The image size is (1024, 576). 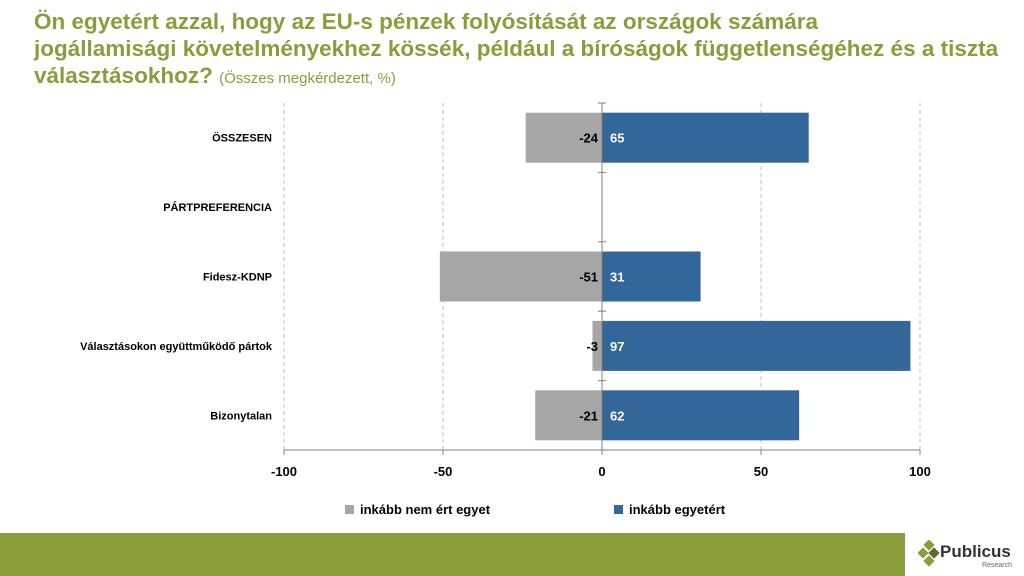 I want to click on x-tick-label: -50, so click(x=443, y=471).